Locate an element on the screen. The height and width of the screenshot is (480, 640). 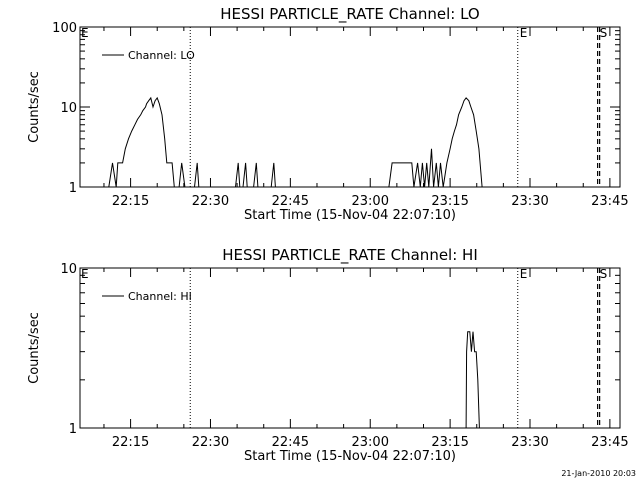
chart-title: HESSI PARTICLE_RATE Channel: HI is located at coordinates (350, 255).